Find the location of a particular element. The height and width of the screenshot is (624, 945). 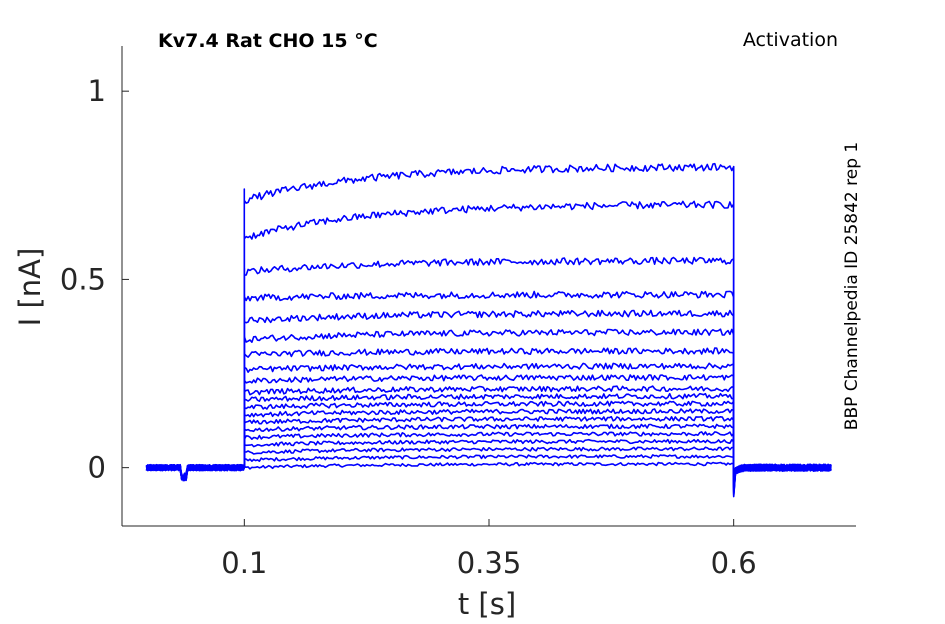

x-tick-label: 0.1 is located at coordinates (244, 563).